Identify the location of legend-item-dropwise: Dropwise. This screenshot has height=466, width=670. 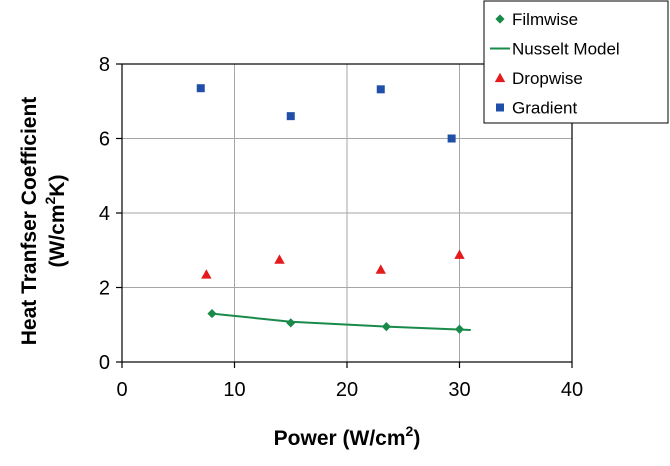
(538, 78).